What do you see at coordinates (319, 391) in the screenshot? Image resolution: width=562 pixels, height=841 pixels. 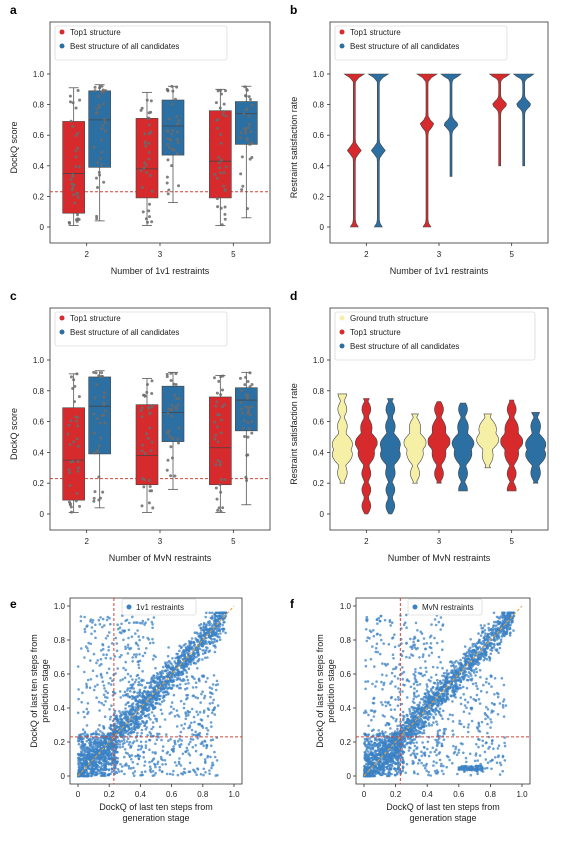 I see `y-tick-label: 0.8` at bounding box center [319, 391].